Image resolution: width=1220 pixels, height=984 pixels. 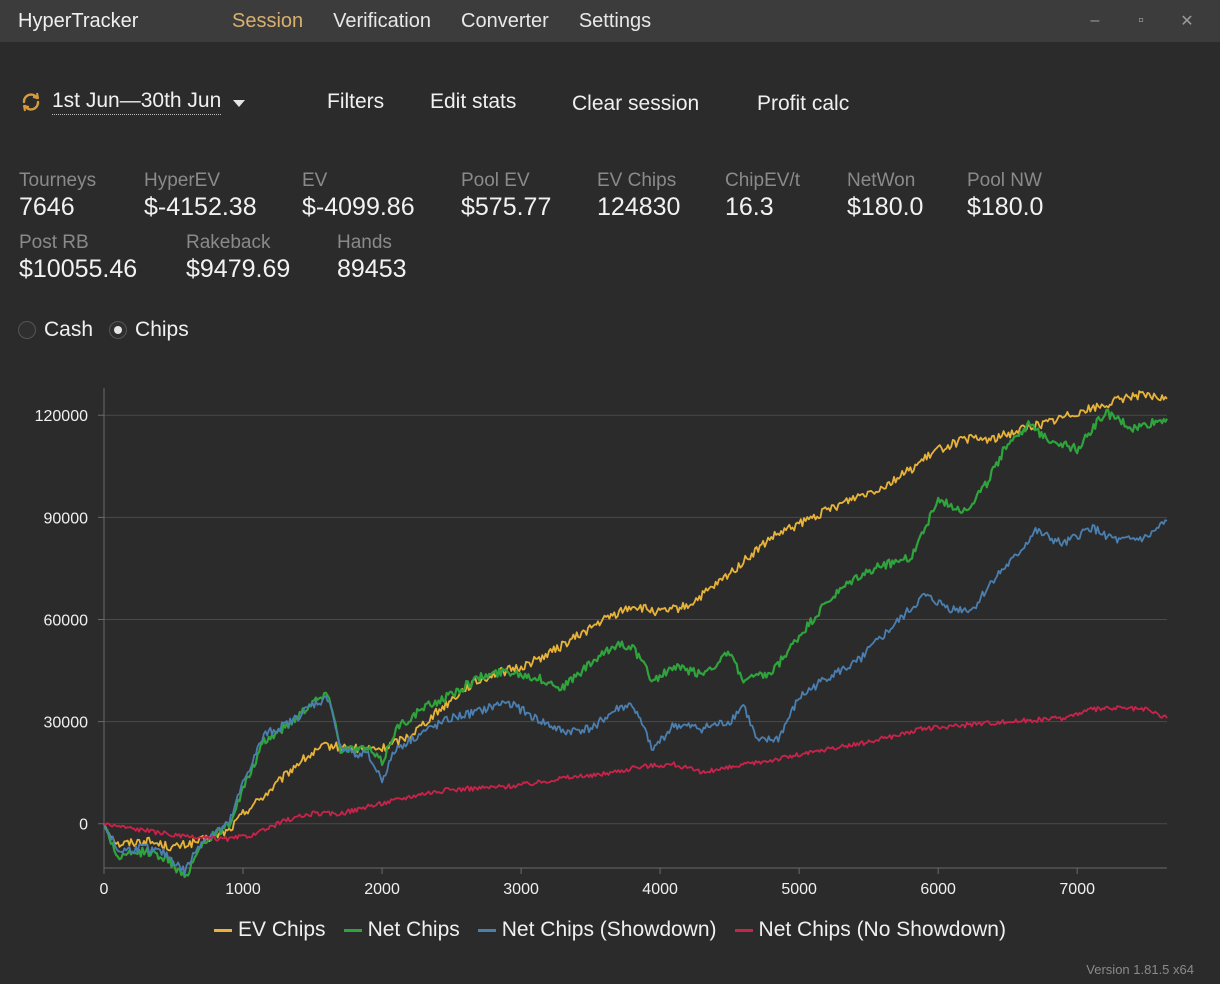 What do you see at coordinates (639, 207) in the screenshot?
I see `stat-value: 124830` at bounding box center [639, 207].